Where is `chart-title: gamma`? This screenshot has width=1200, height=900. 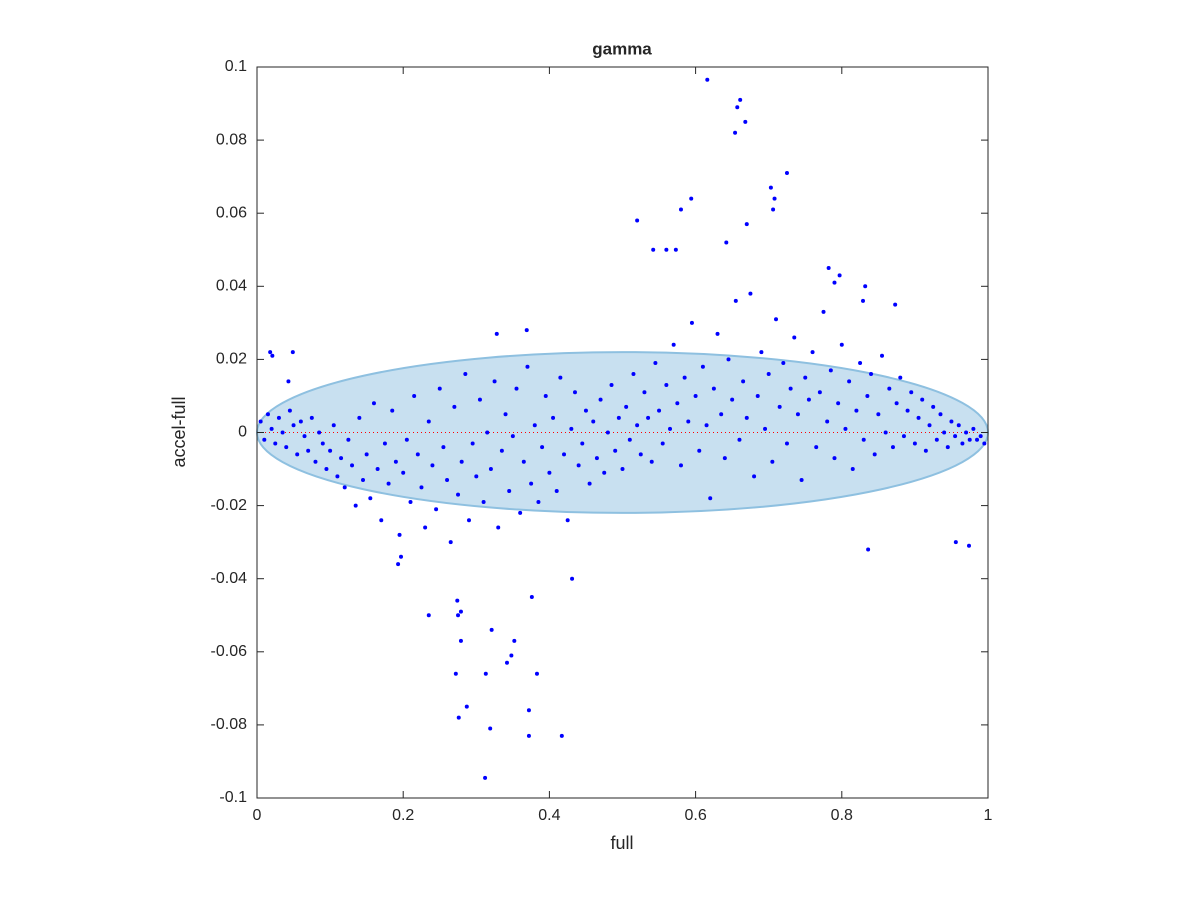 chart-title: gamma is located at coordinates (622, 48).